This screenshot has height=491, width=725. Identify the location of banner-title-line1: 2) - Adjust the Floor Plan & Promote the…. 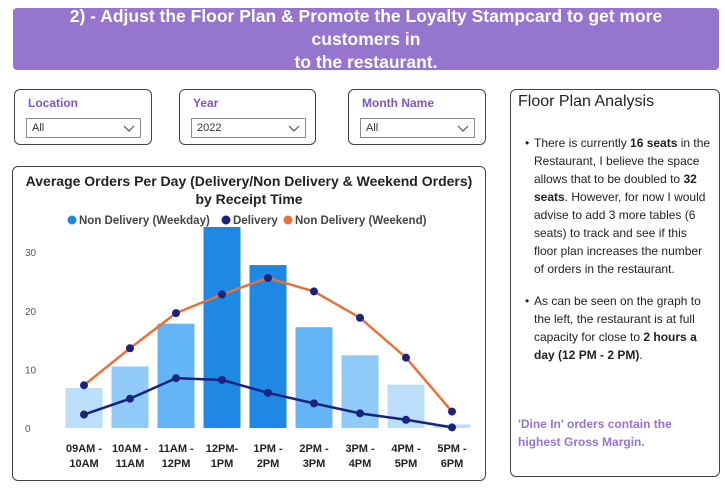
(366, 27).